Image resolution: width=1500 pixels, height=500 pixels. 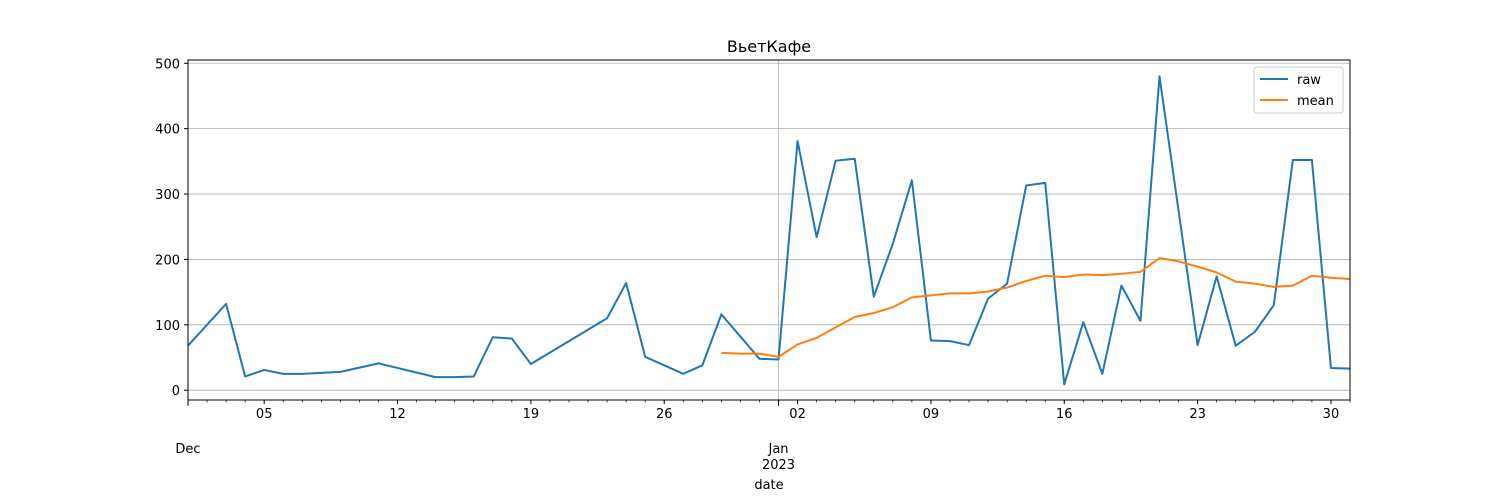 What do you see at coordinates (167, 130) in the screenshot?
I see `y-tick-label: 400` at bounding box center [167, 130].